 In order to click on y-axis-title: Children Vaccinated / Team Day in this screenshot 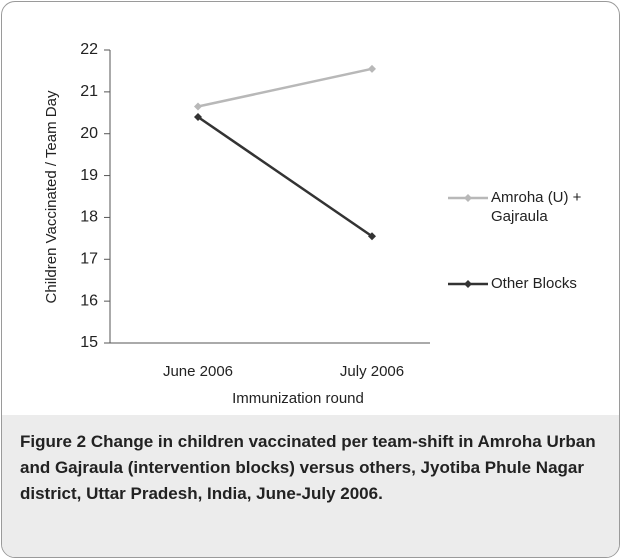, I will do `click(51, 196)`.